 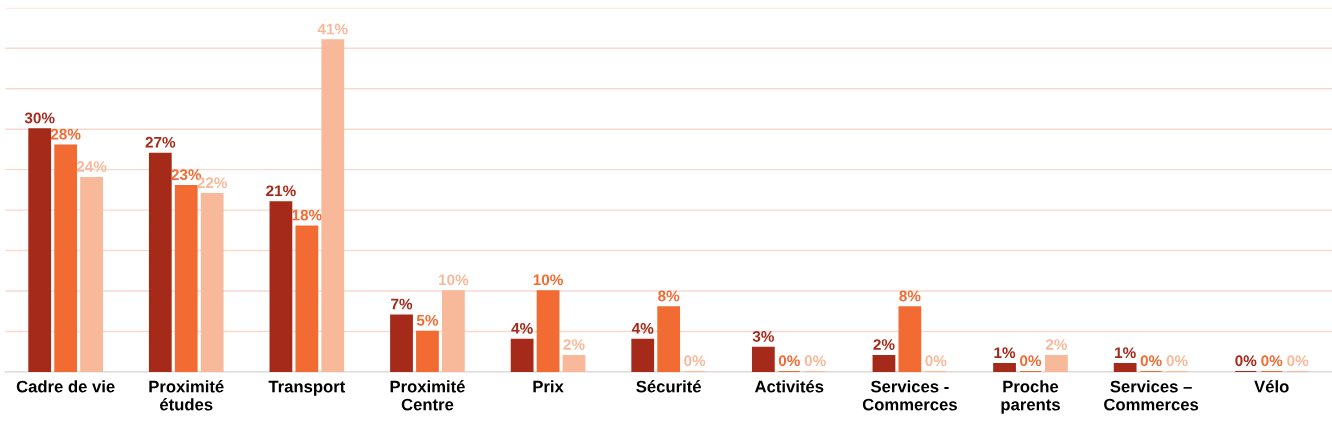 I want to click on data-label: 41%, so click(x=332, y=29).